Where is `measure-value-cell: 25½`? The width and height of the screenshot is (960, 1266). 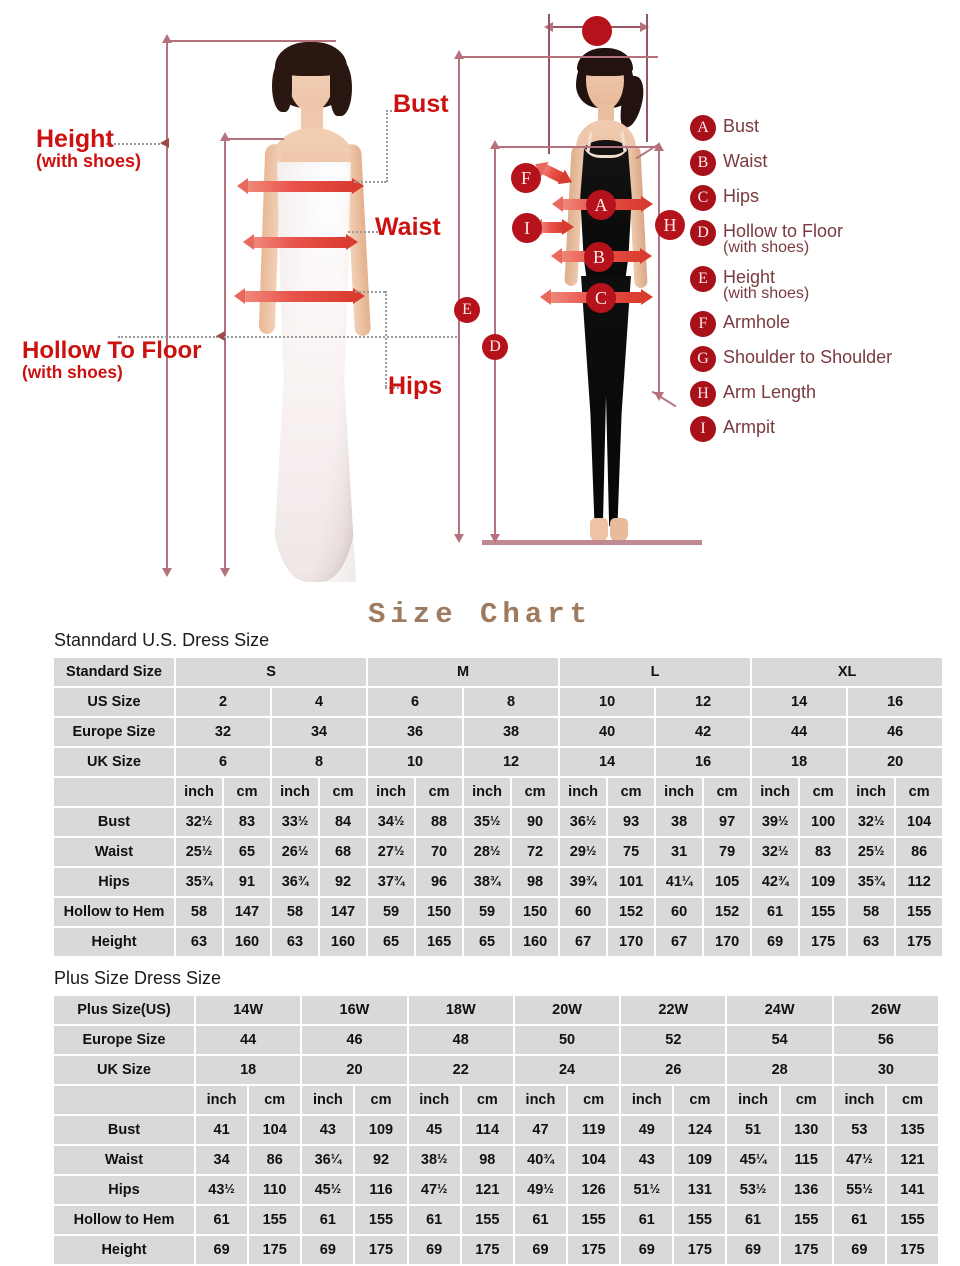
measure-value-cell: 25½ is located at coordinates (871, 852).